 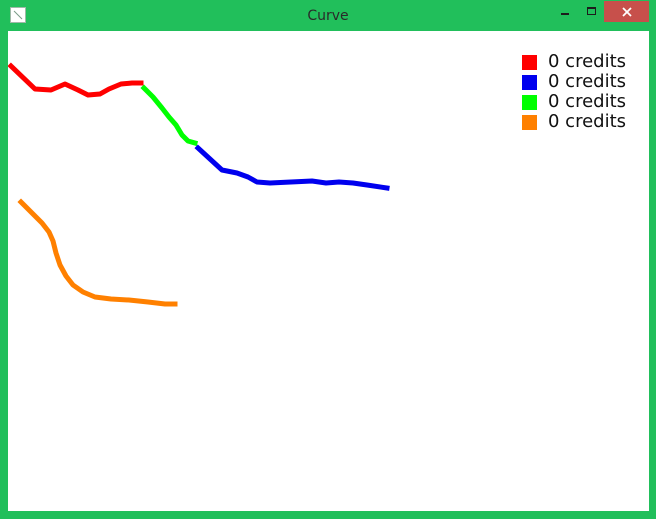 I want to click on legend-item-green: 0 credits, so click(x=574, y=102).